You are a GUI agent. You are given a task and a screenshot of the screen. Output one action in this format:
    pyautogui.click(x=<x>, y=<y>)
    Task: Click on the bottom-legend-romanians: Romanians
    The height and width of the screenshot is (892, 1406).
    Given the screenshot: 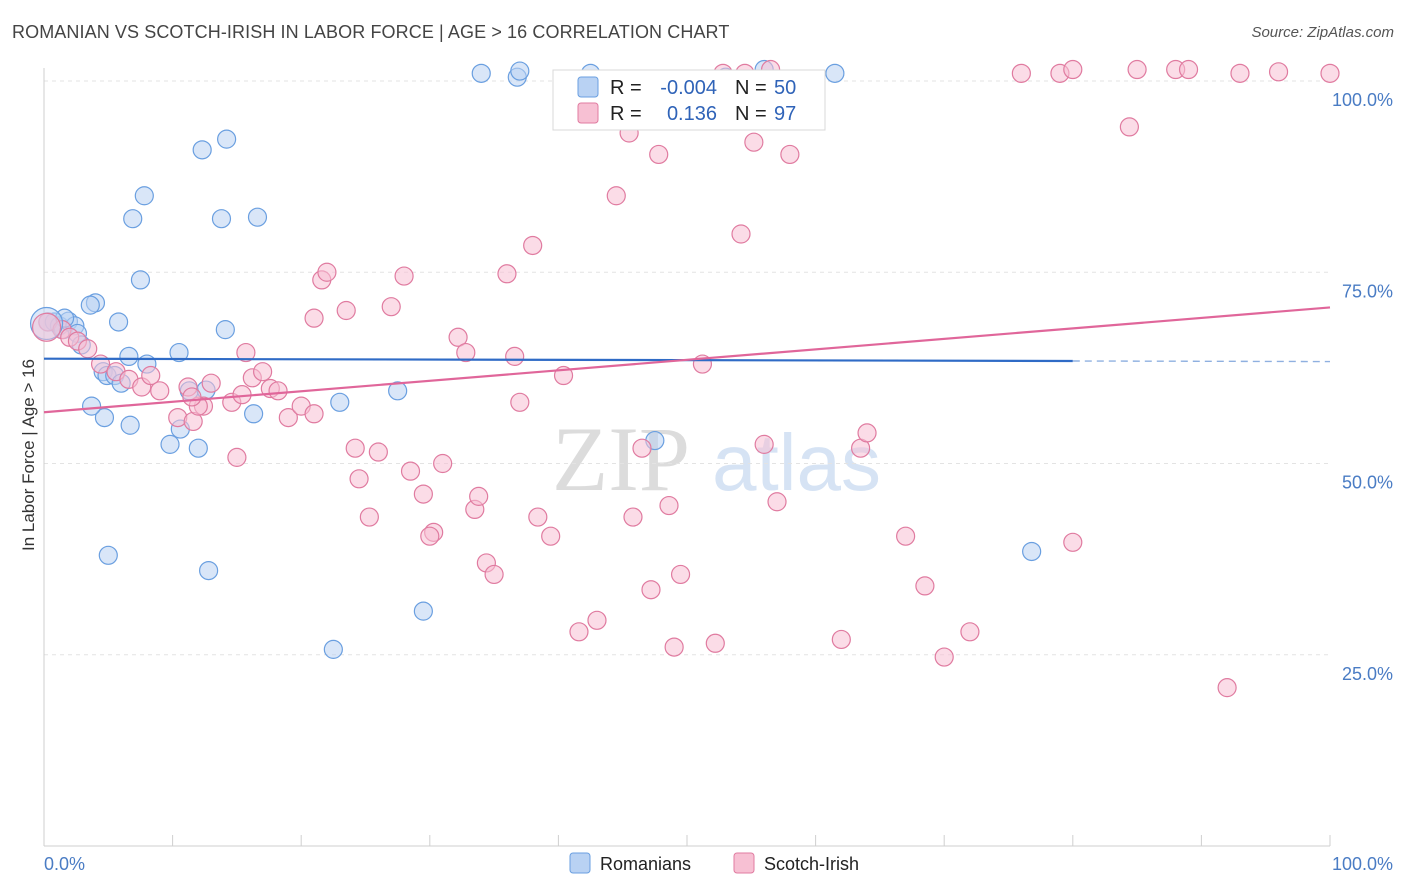 What is the action you would take?
    pyautogui.click(x=645, y=864)
    